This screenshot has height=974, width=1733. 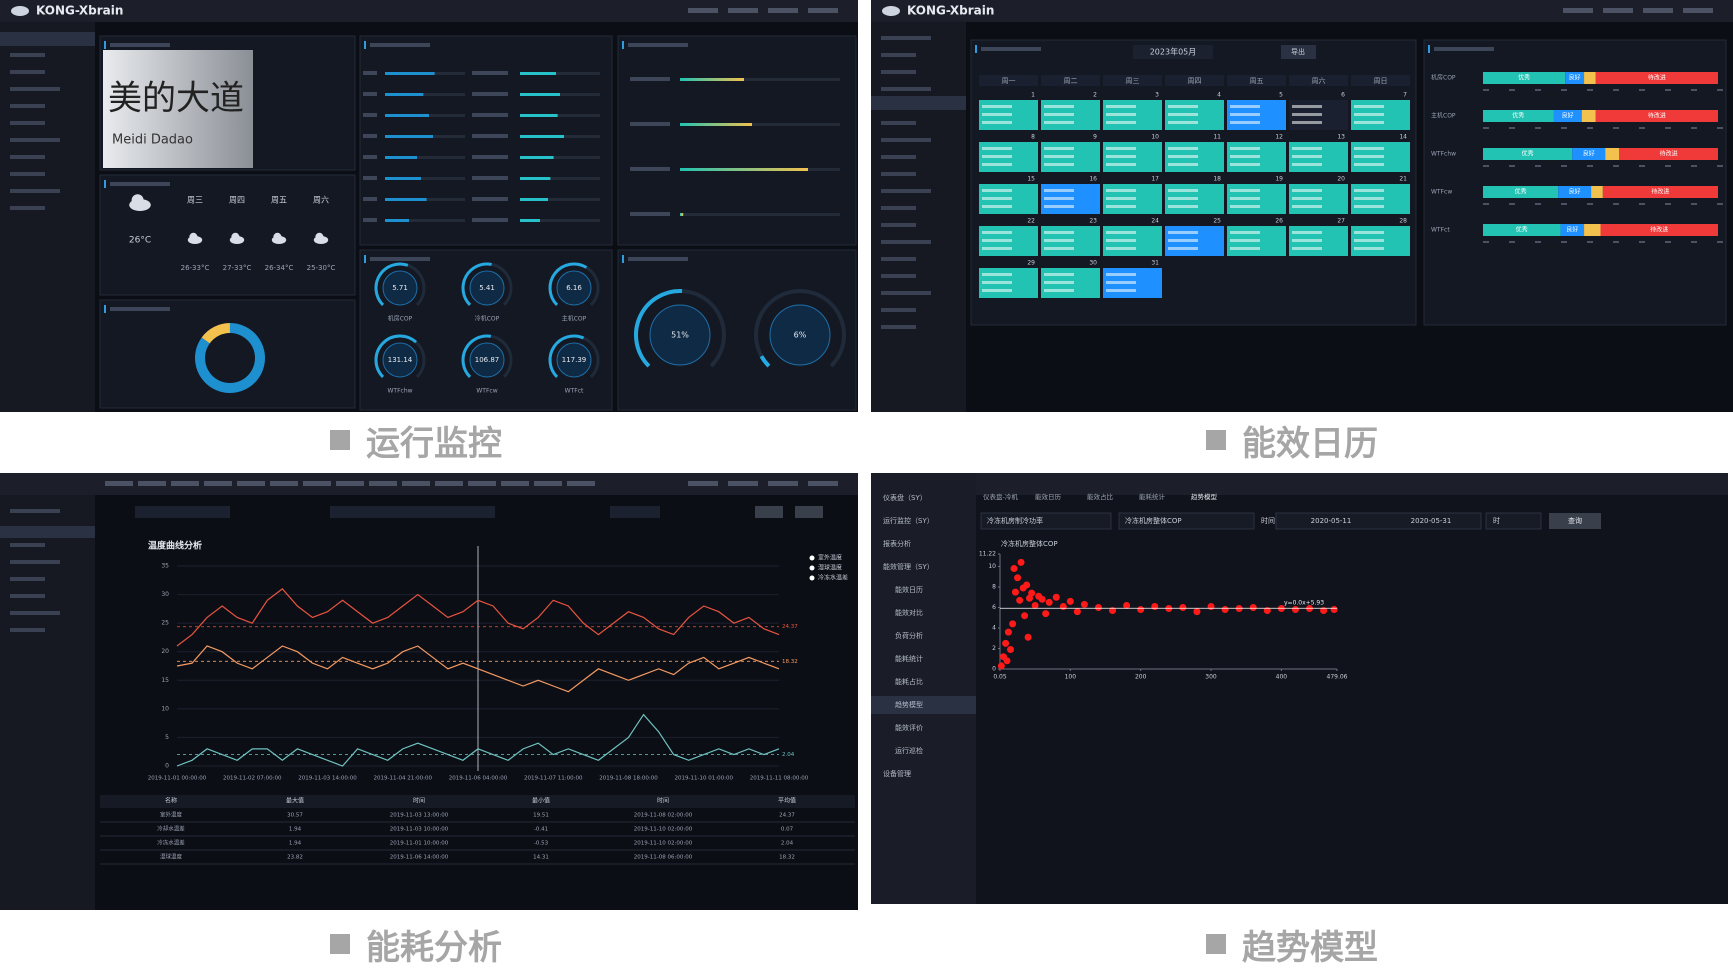 I want to click on day-number: 6, so click(x=1343, y=95).